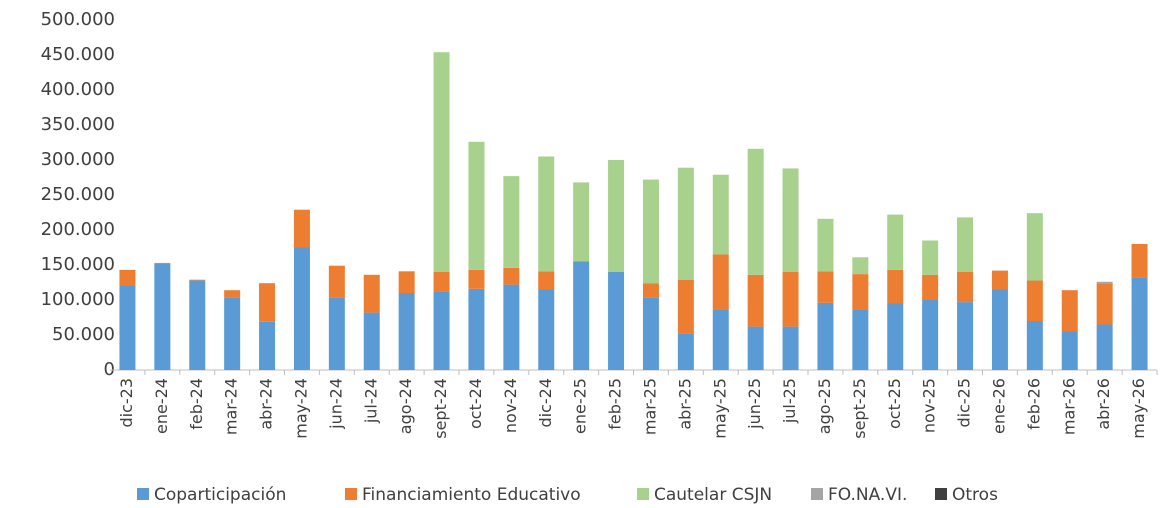 The height and width of the screenshot is (508, 1160). I want to click on x-tick-label: oct-24, so click(475, 403).